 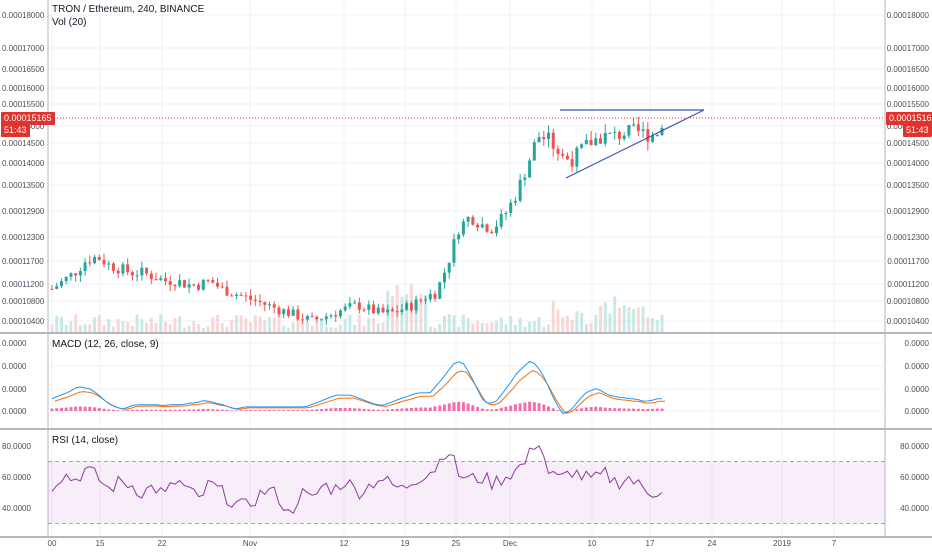 What do you see at coordinates (23, 321) in the screenshot?
I see `price-axis-label-left: 0.00010400` at bounding box center [23, 321].